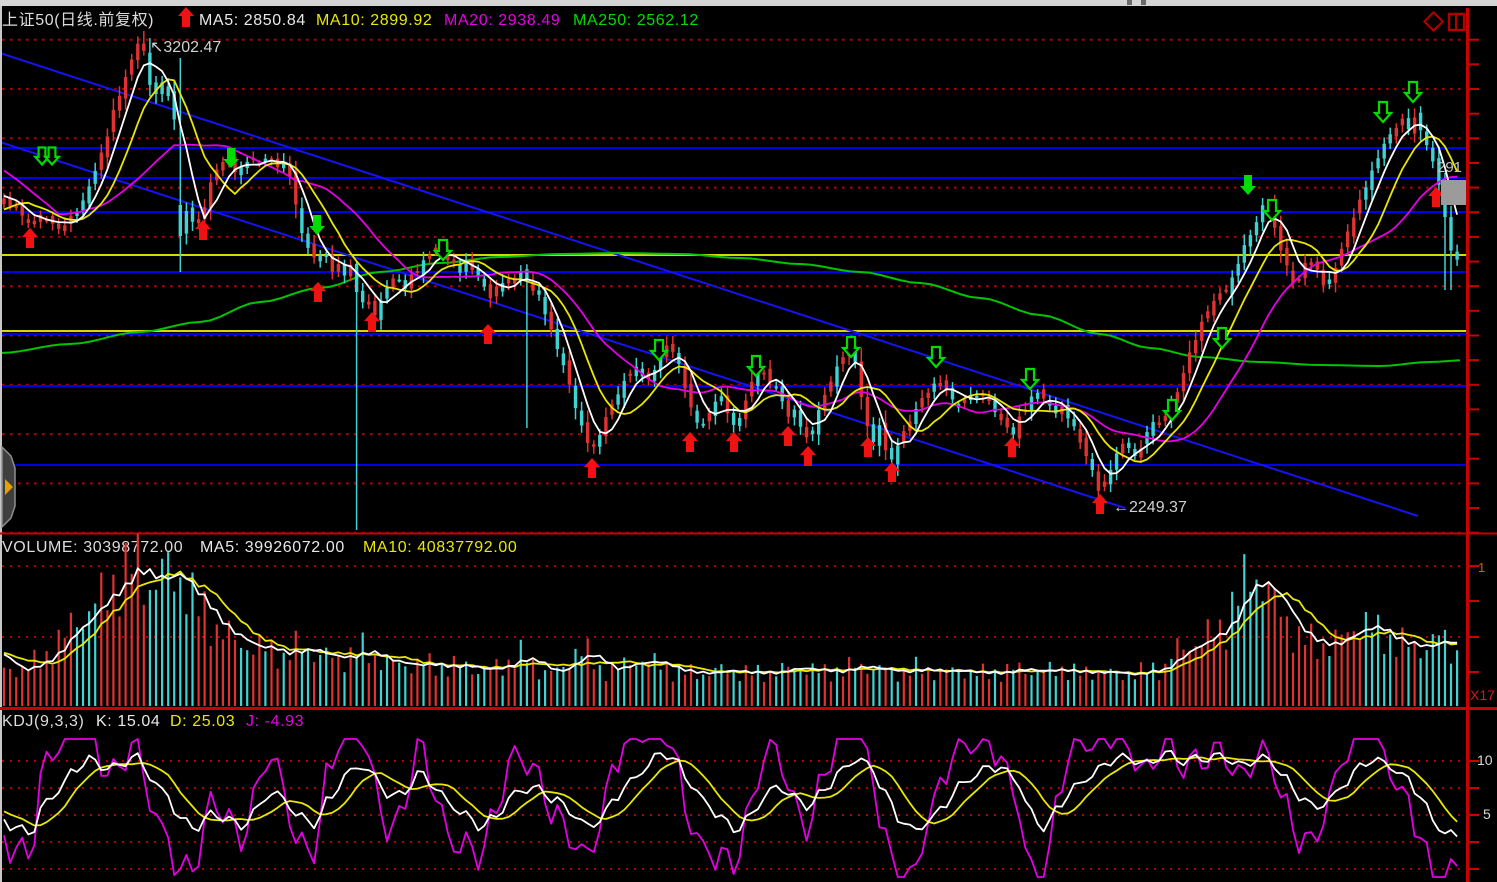 This screenshot has height=882, width=1497. I want to click on svg-text: 5, so click(1487, 814).